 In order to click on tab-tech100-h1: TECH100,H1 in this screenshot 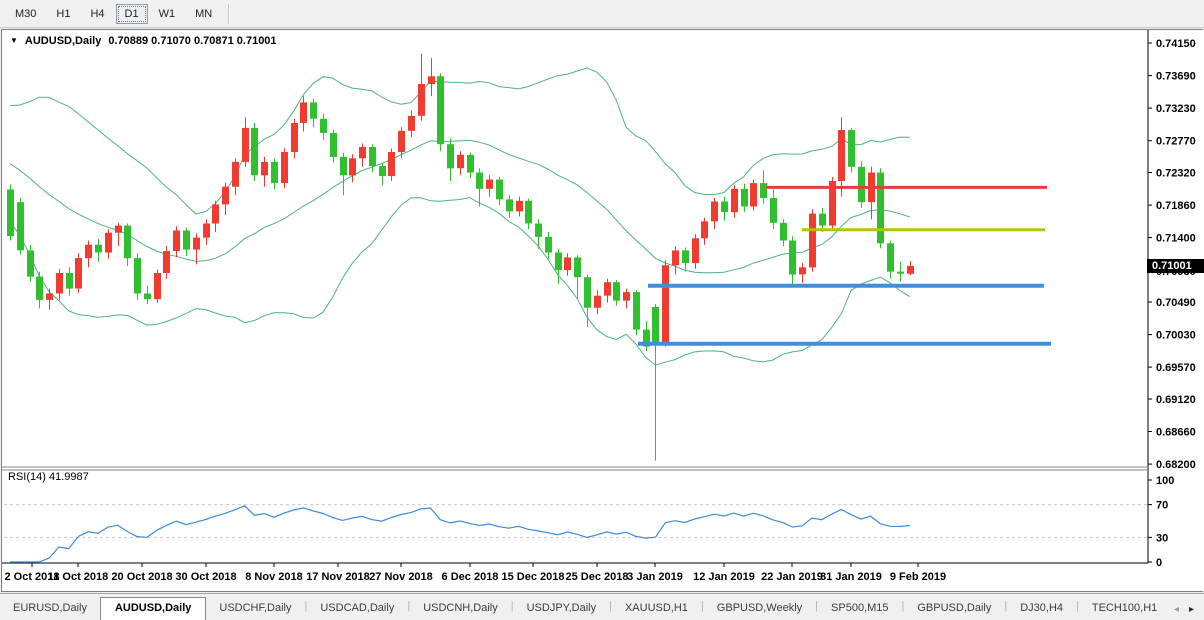, I will do `click(1124, 608)`.